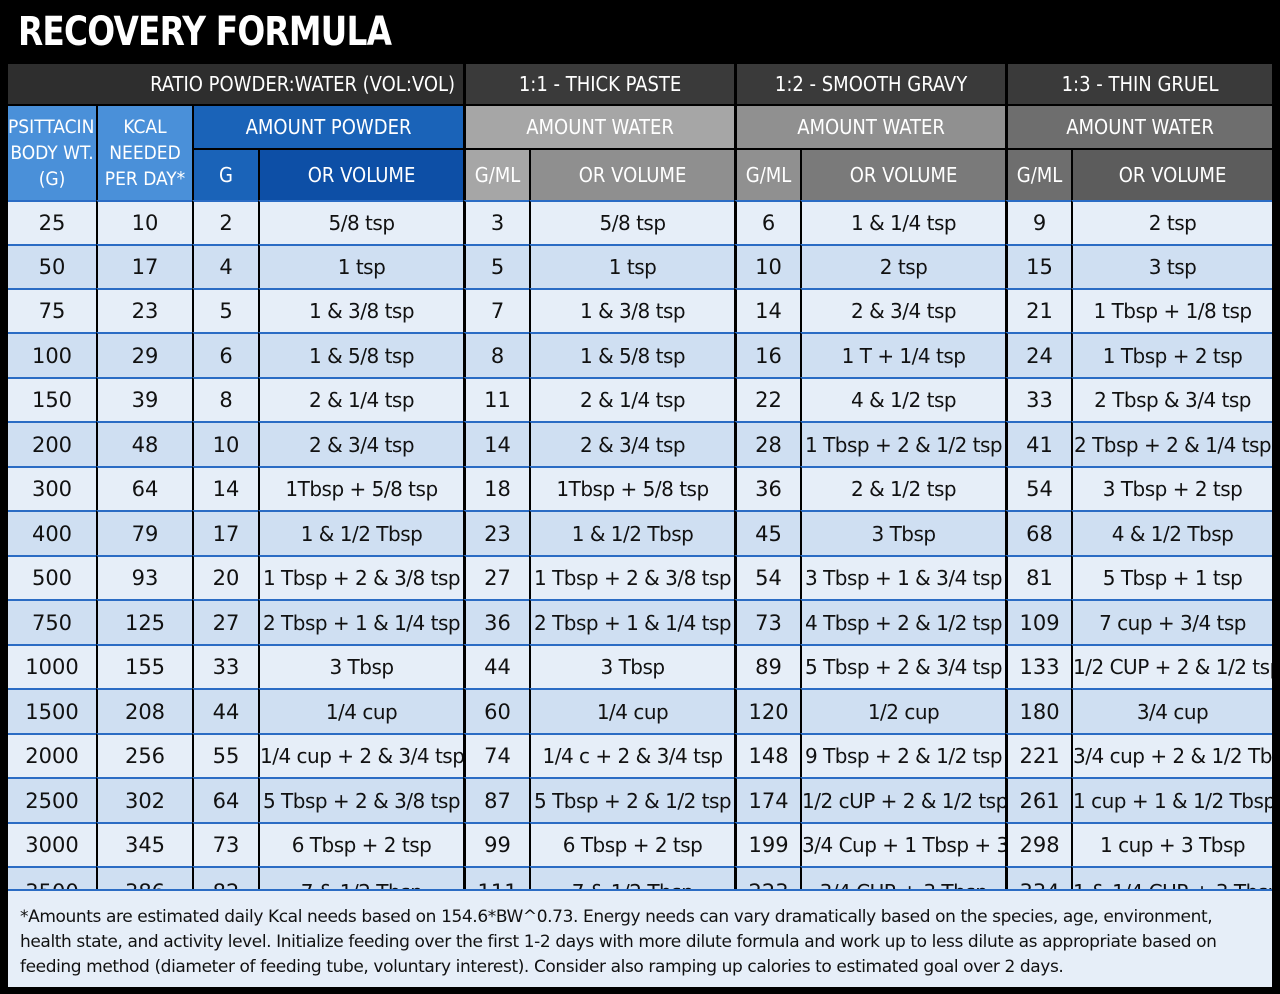 This screenshot has height=994, width=1280. What do you see at coordinates (903, 488) in the screenshot?
I see `table-cell: 2 & 1/2 tsp` at bounding box center [903, 488].